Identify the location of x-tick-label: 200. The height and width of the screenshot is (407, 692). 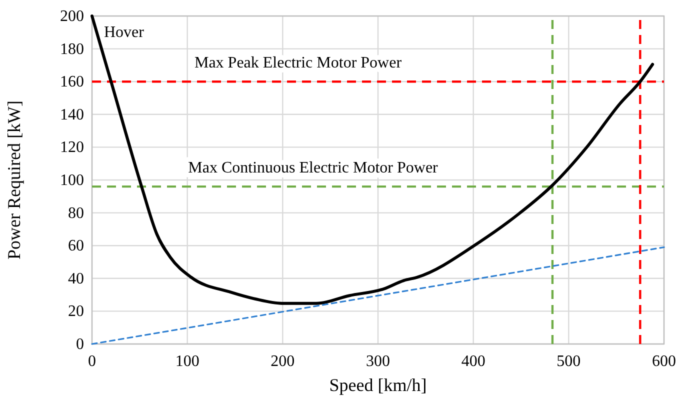
(282, 361).